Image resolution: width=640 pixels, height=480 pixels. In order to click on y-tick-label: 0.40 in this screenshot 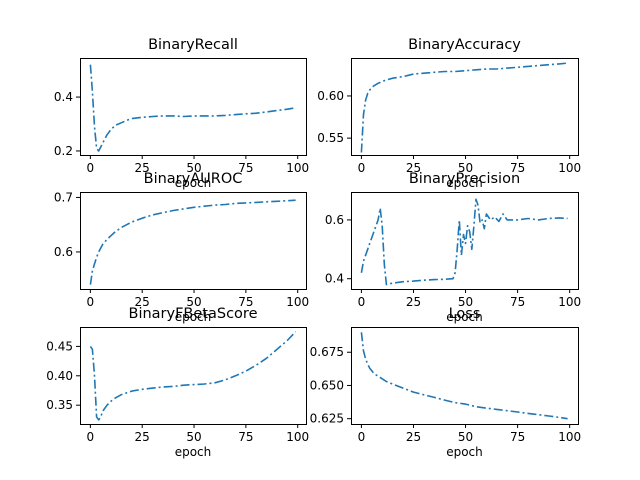, I will do `click(59, 376)`.